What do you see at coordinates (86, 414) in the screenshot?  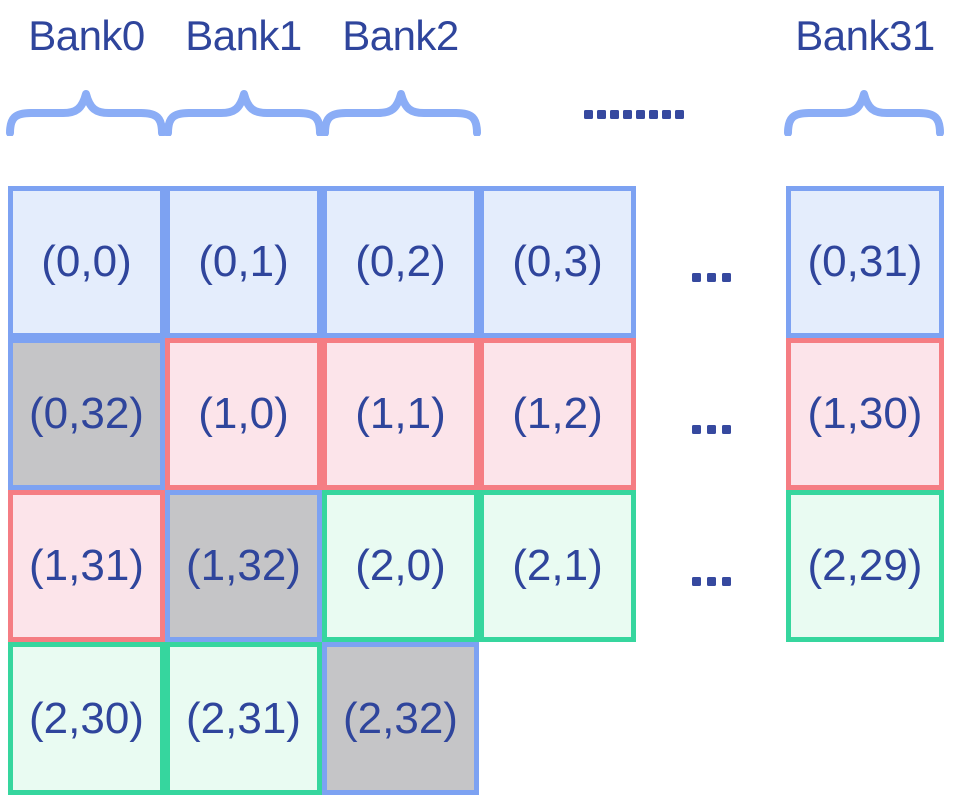 I see `memory-cell: (0,32)` at bounding box center [86, 414].